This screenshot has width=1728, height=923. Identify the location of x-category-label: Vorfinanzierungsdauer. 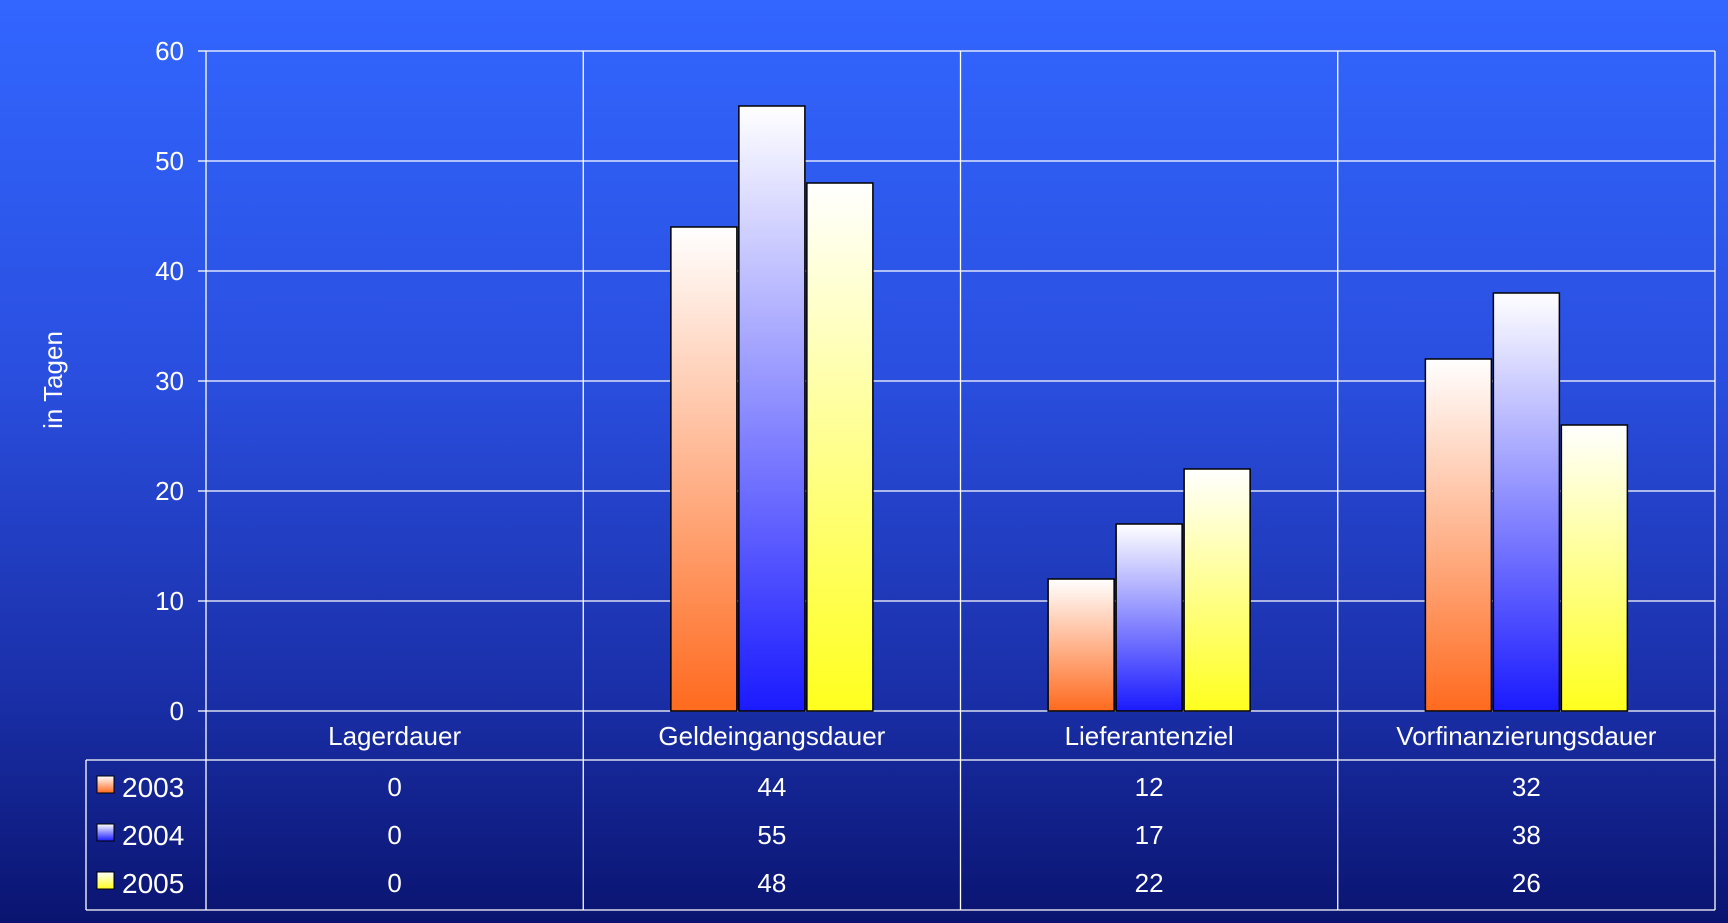
(1526, 736).